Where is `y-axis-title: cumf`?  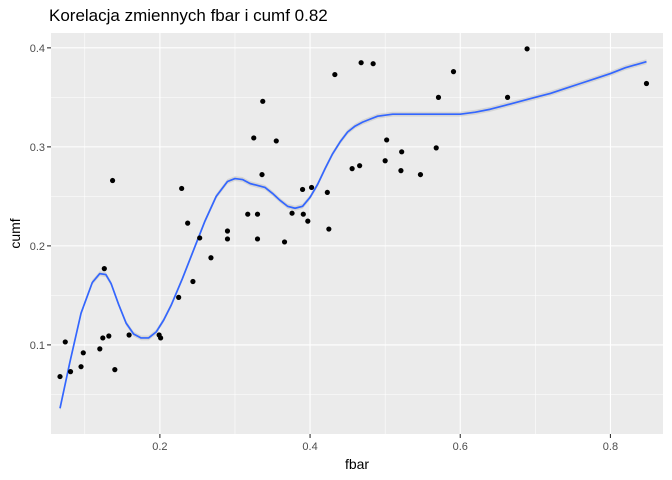 y-axis-title: cumf is located at coordinates (15, 233).